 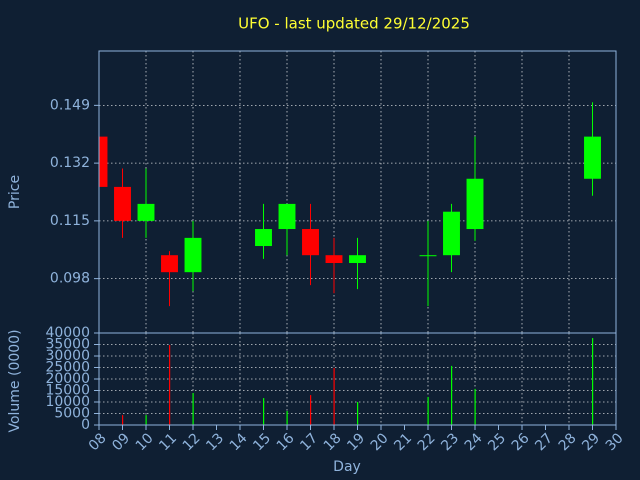 I want to click on y-axis-label: Price, so click(x=15, y=192).